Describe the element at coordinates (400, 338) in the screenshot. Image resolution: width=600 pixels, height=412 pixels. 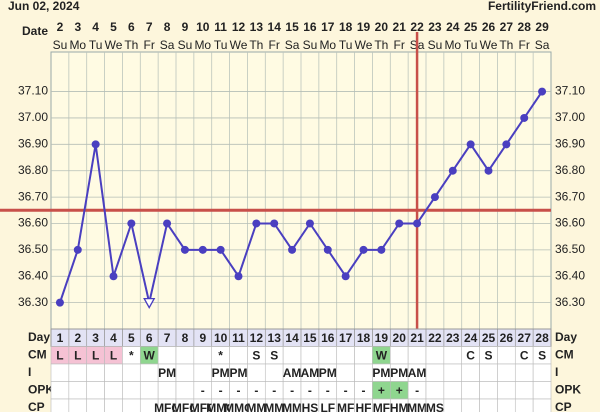
I see `day-number: 20` at that location.